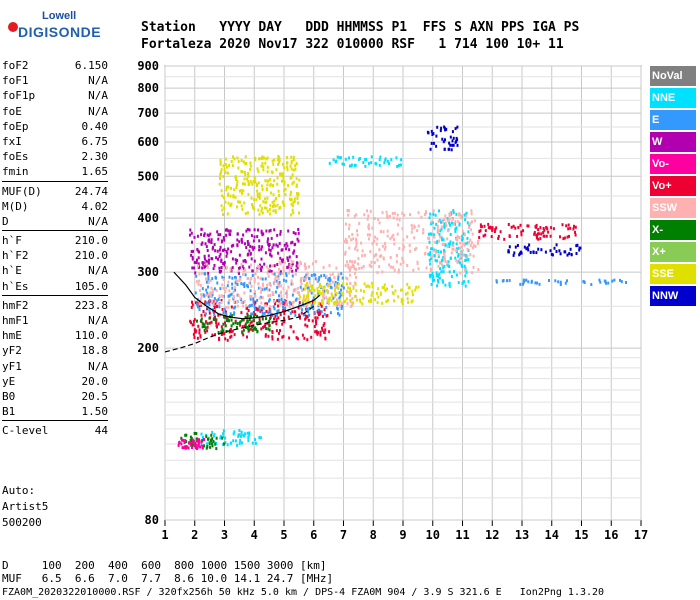 The height and width of the screenshot is (600, 700). I want to click on y-tick-label: 400, so click(148, 218).